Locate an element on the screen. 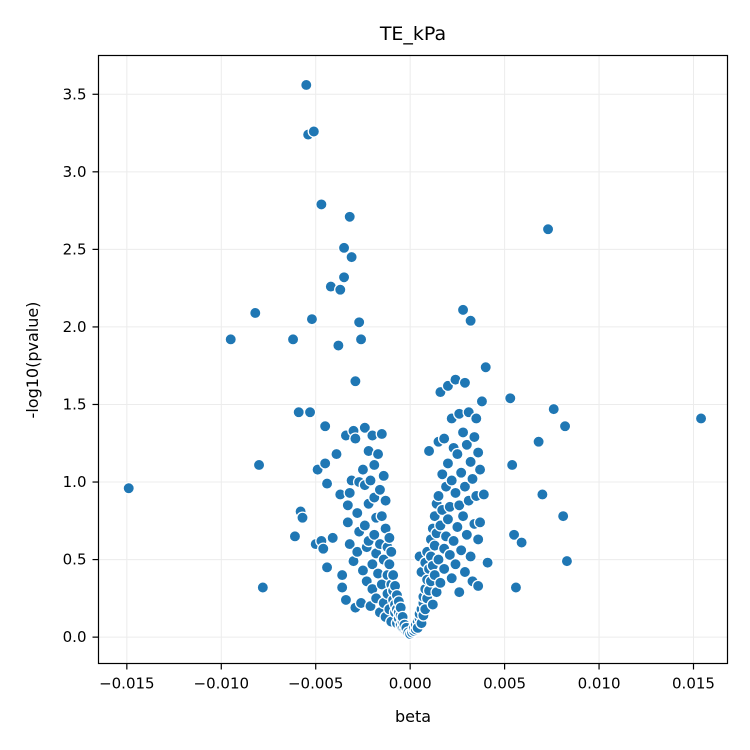  x-tick-label: 0.000 is located at coordinates (410, 684).